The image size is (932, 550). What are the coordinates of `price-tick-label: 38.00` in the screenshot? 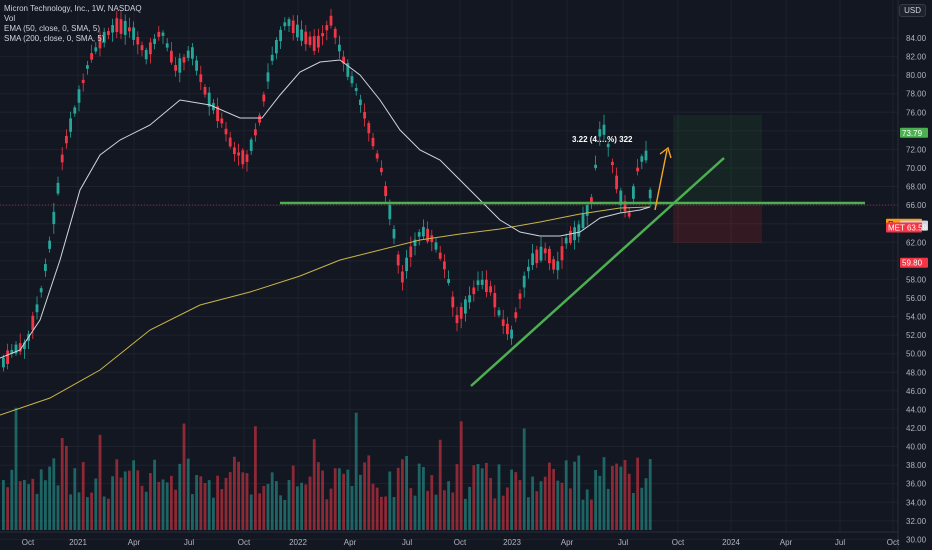 It's located at (916, 465).